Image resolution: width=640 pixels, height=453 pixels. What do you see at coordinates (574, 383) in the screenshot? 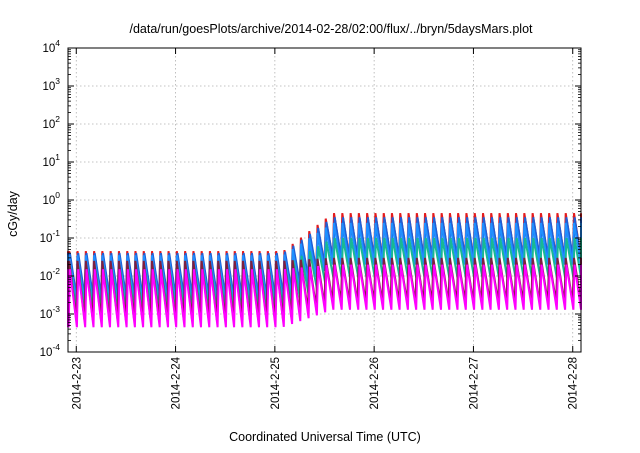
I see `x-tick-label: 2014-2-28` at bounding box center [574, 383].